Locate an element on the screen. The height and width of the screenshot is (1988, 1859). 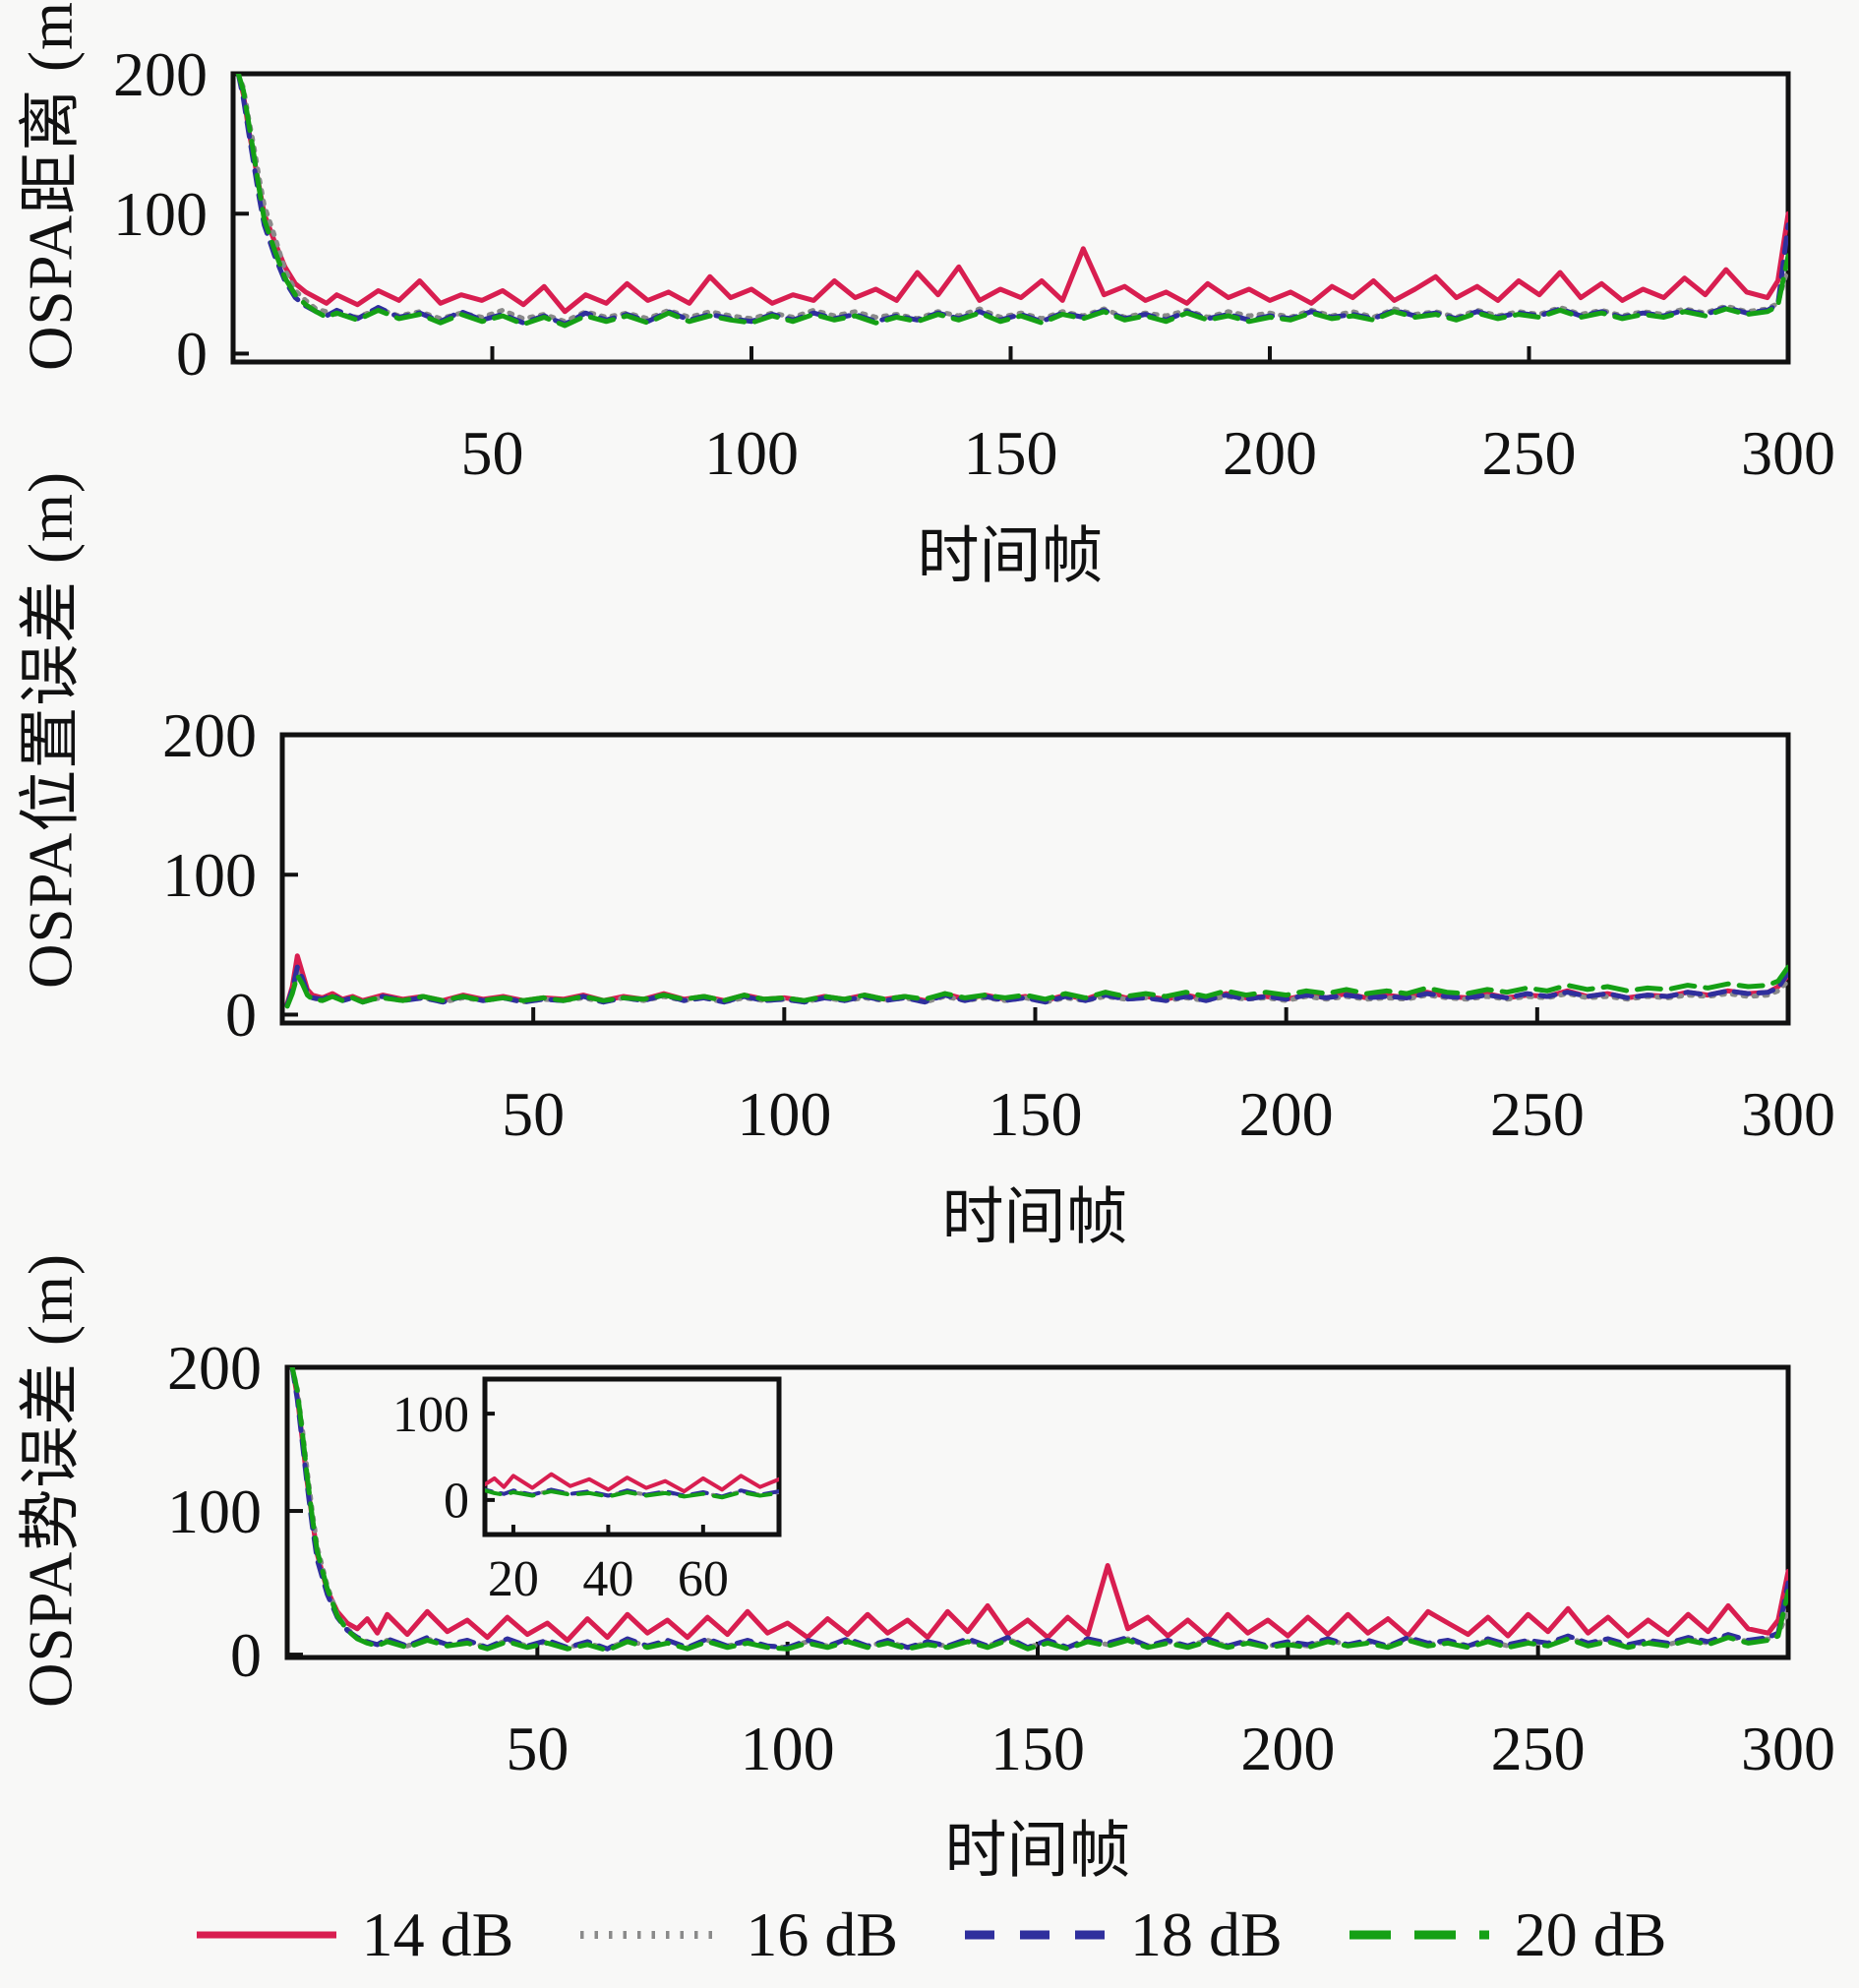
legend-item-20db: 20 dB is located at coordinates (1506, 1935).